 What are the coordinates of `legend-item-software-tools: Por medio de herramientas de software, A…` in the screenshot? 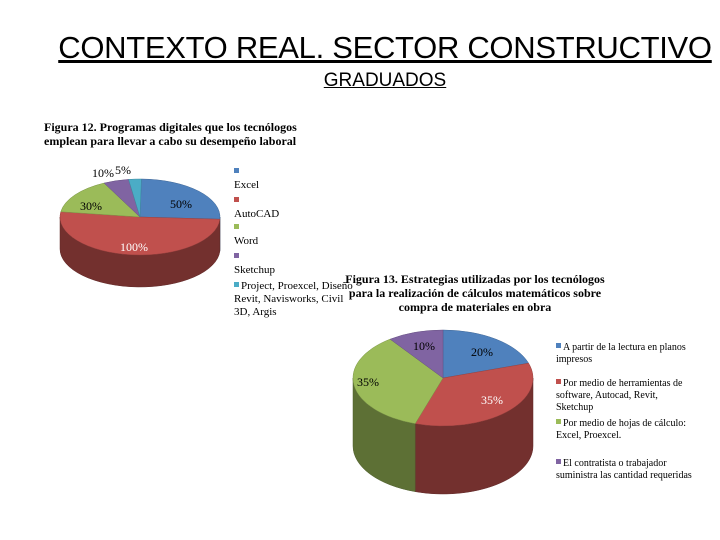 It's located at (626, 396).